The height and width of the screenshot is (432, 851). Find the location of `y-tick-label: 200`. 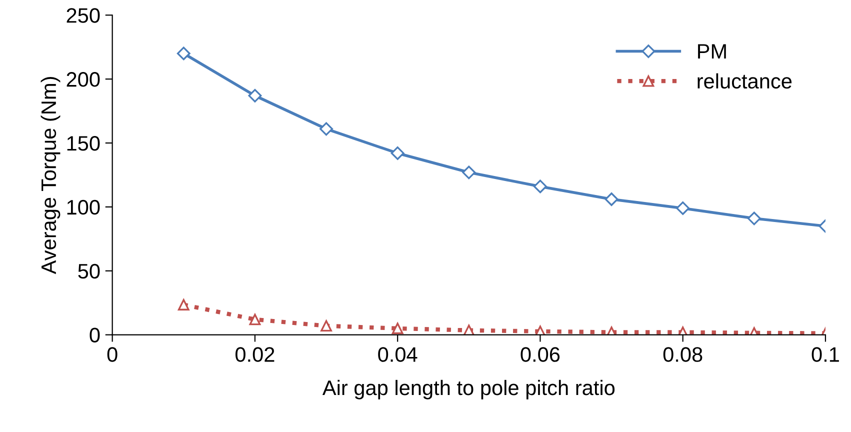

y-tick-label: 200 is located at coordinates (83, 79).